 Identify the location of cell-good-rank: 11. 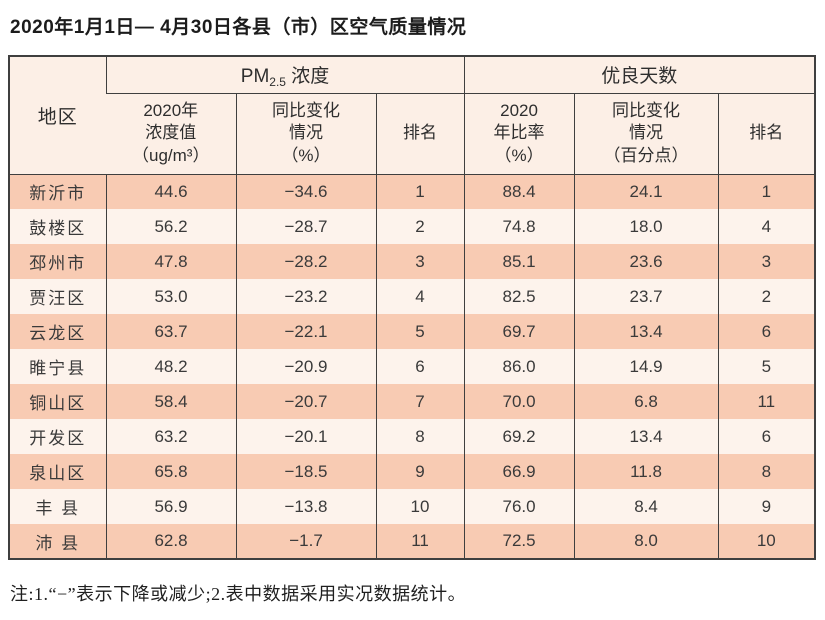
(766, 401).